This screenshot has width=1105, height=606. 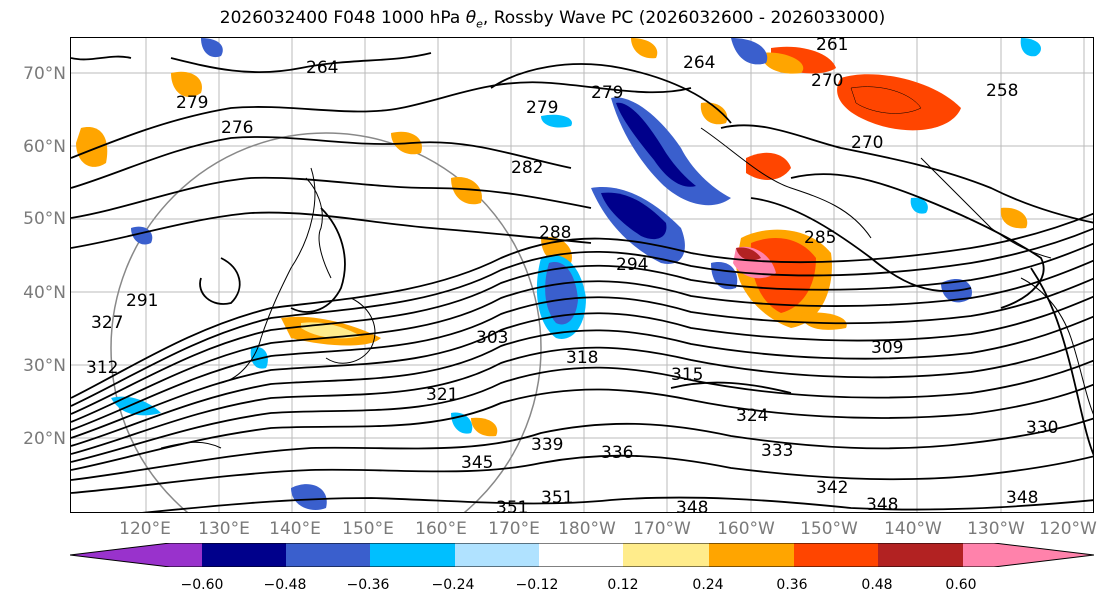 What do you see at coordinates (632, 265) in the screenshot?
I see `contour-label-294: 294` at bounding box center [632, 265].